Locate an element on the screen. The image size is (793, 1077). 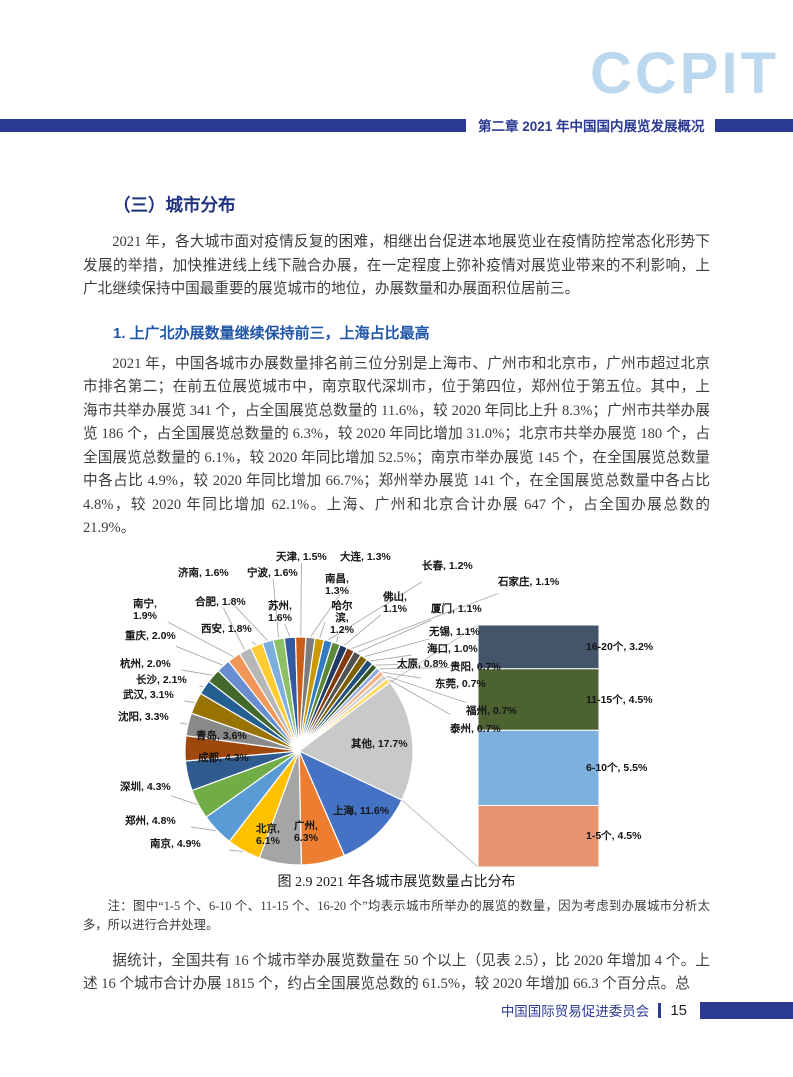
footer-divider is located at coordinates (660, 1010).